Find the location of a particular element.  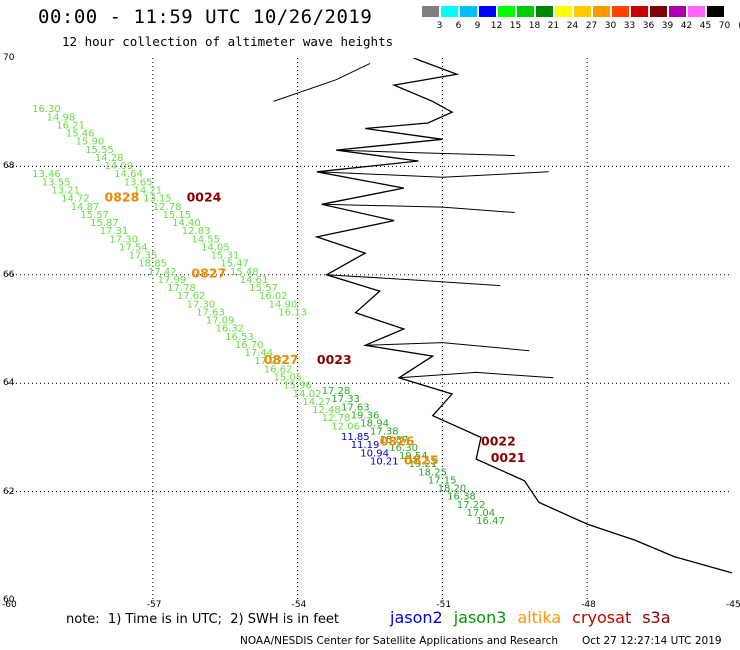

wave-height-label: 17.27 is located at coordinates (268, 361).